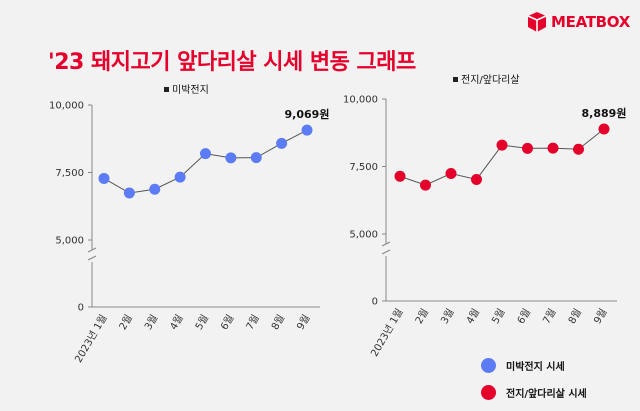  Describe the element at coordinates (546, 394) in the screenshot. I see `legend-label-jeonji: 전지/앞다리살 시세` at that location.